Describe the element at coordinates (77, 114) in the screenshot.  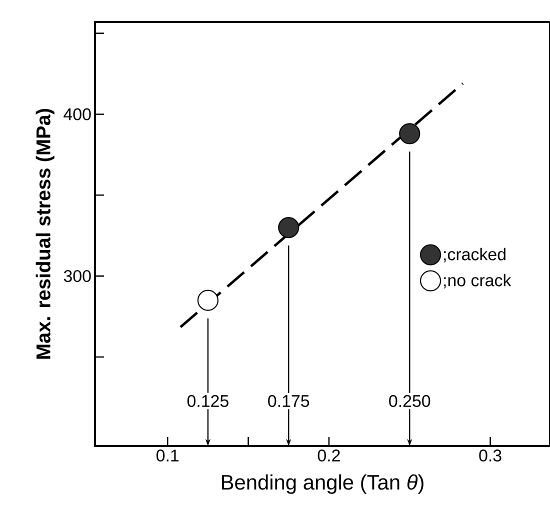
I see `y-tick-label: 400` at that location.